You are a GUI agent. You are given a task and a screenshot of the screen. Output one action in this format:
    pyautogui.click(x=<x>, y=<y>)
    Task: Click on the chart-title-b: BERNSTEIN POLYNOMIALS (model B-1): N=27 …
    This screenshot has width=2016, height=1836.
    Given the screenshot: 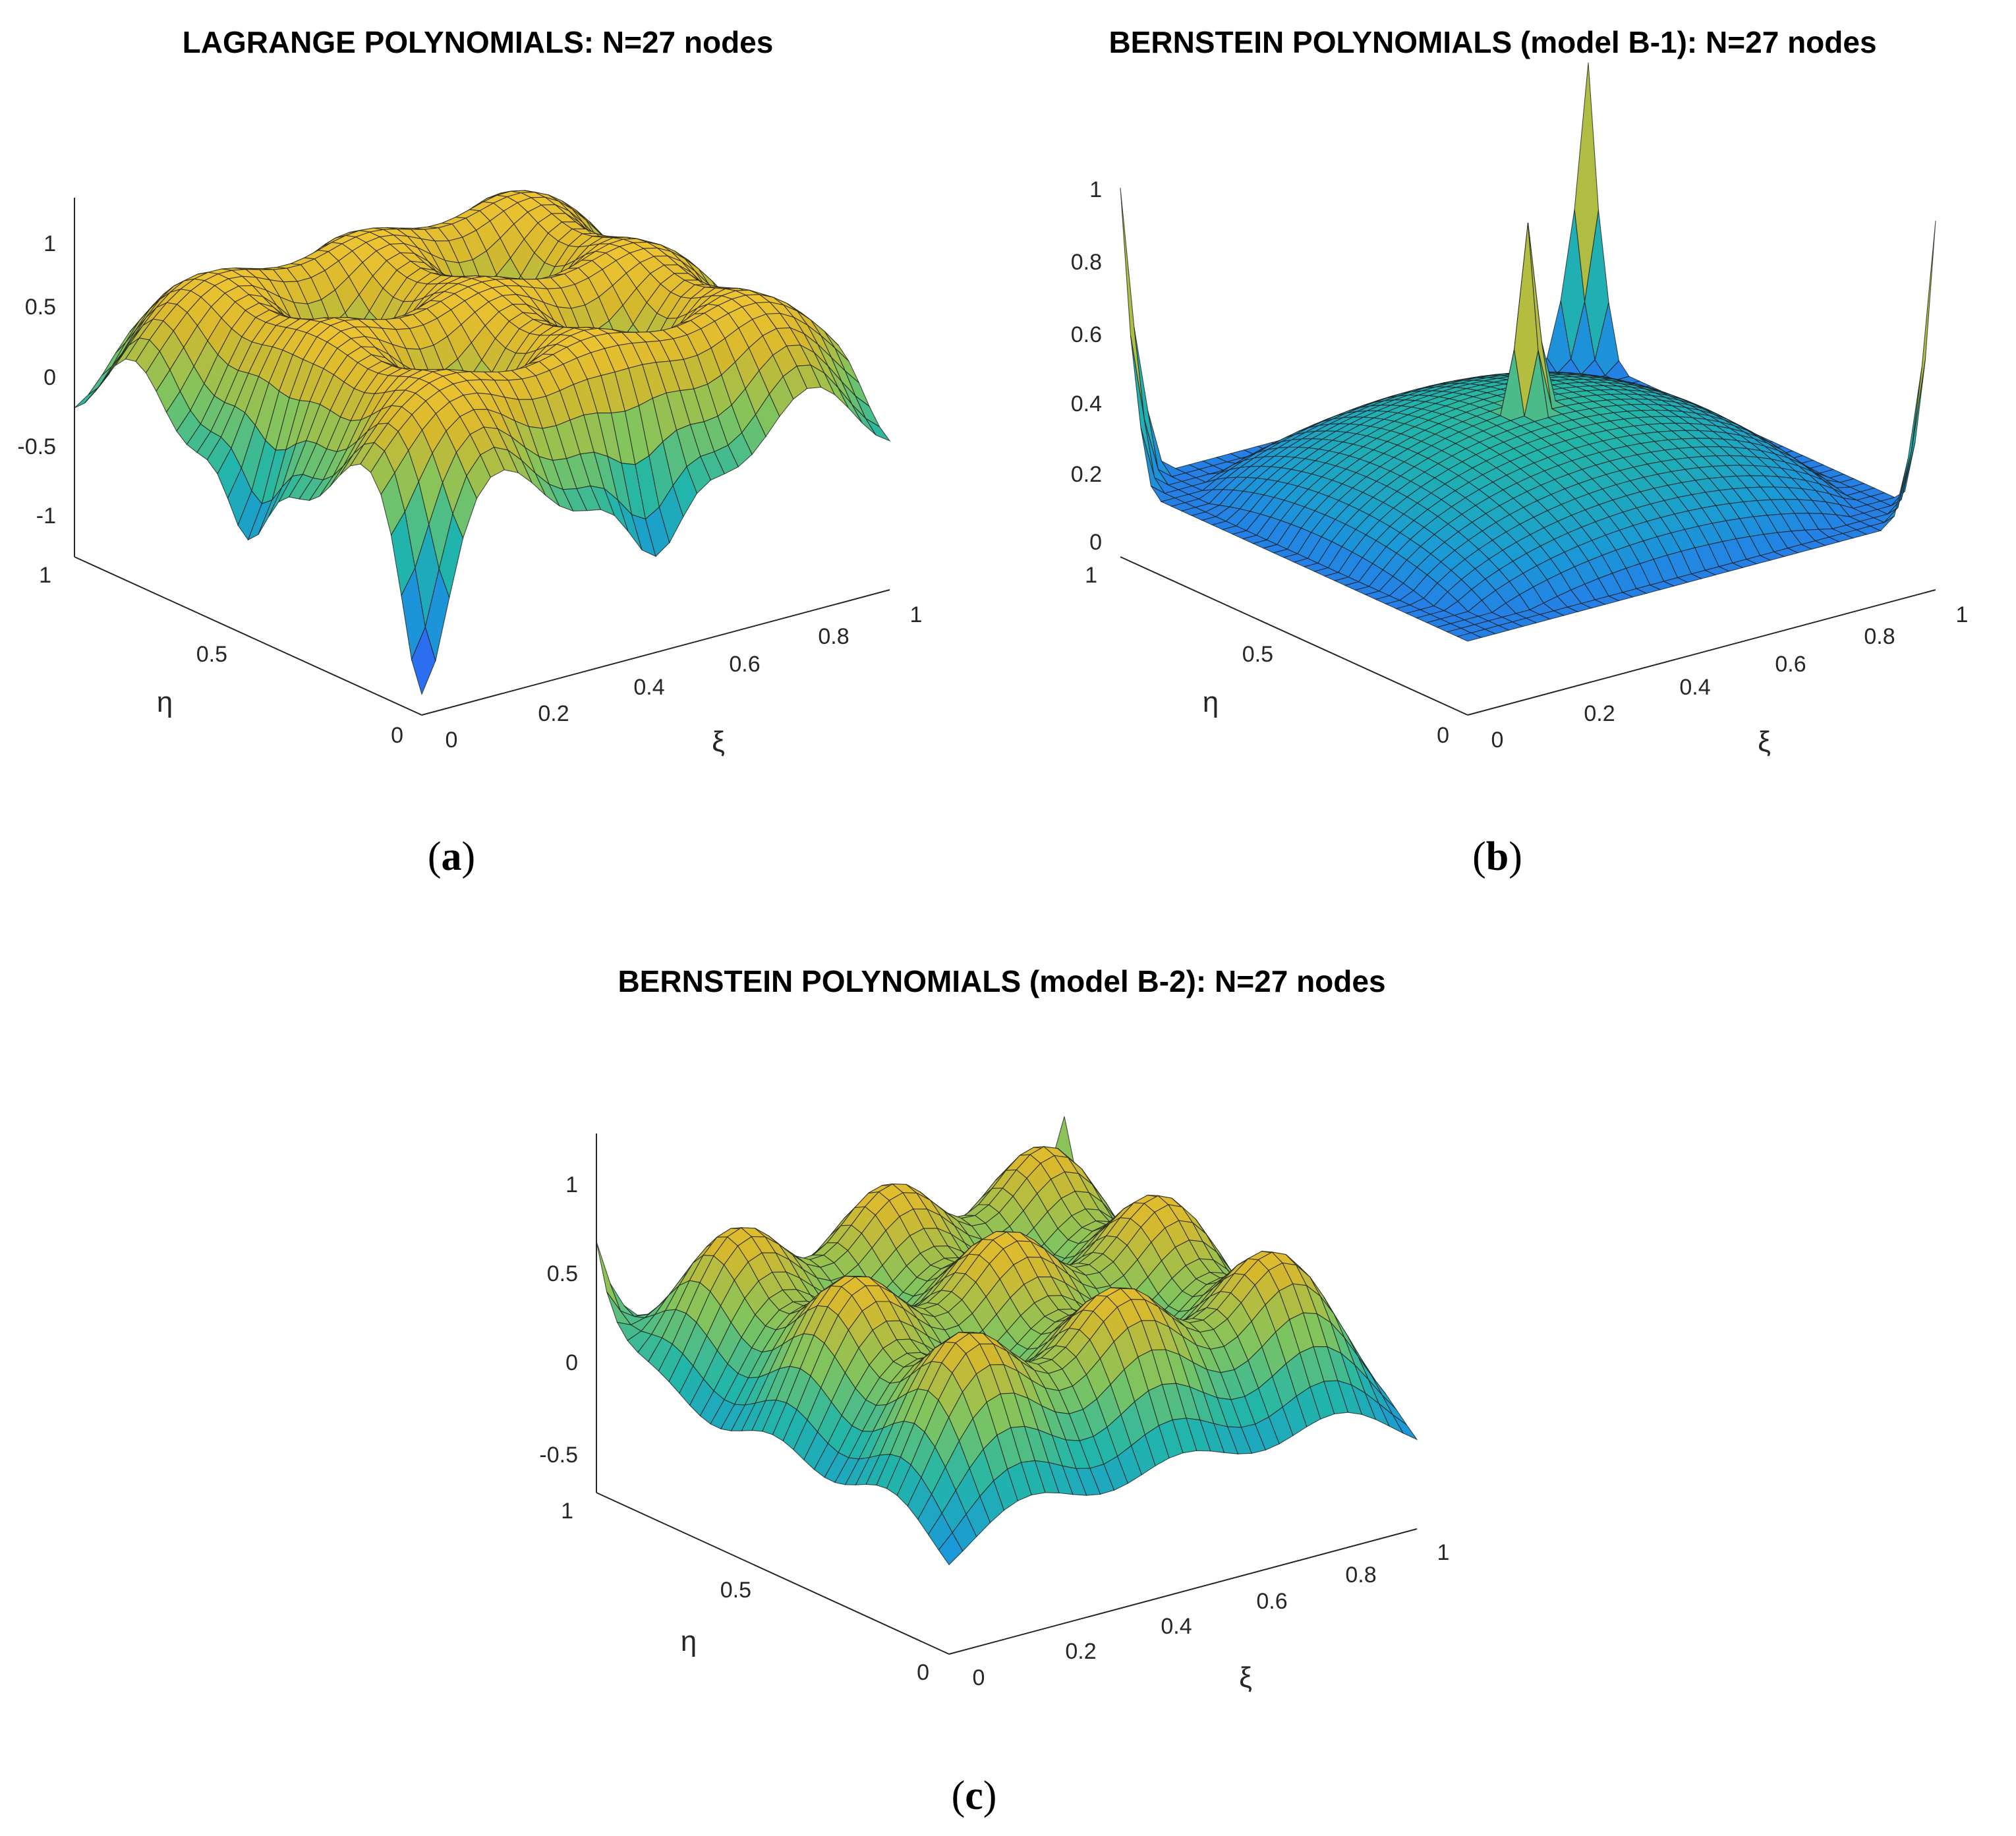 What is the action you would take?
    pyautogui.click(x=1492, y=42)
    